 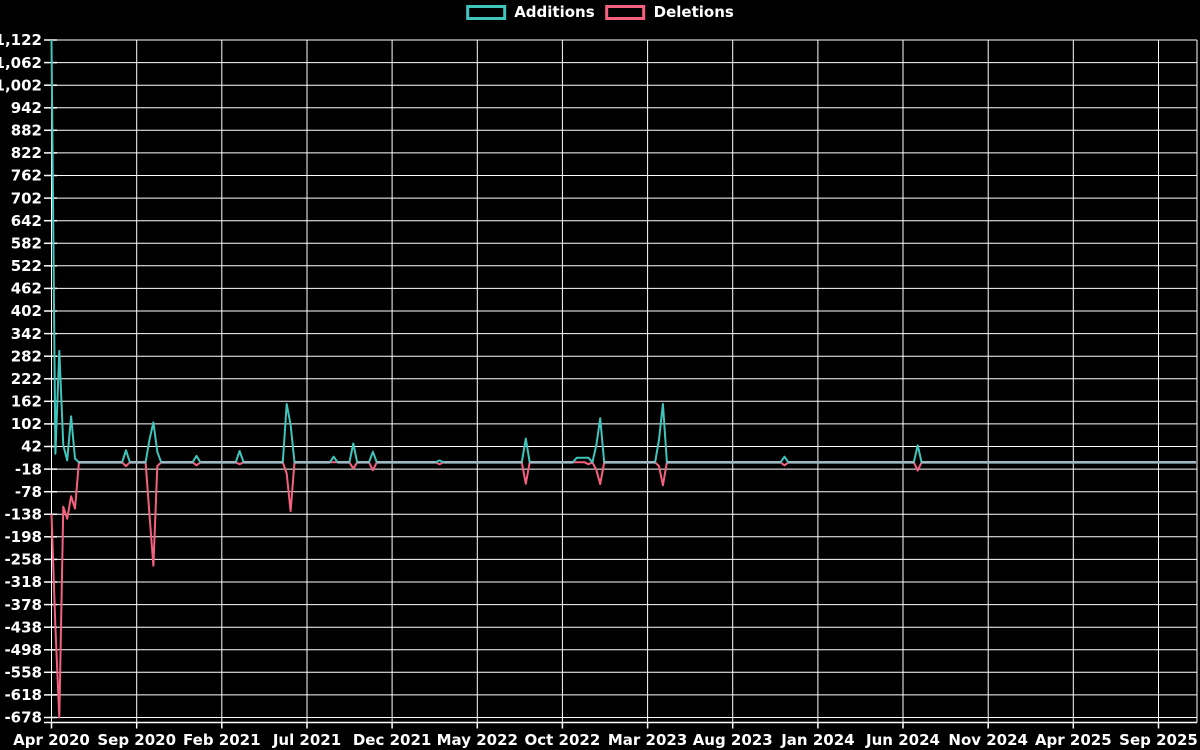 What do you see at coordinates (23, 605) in the screenshot?
I see `svg-text: -378` at bounding box center [23, 605].